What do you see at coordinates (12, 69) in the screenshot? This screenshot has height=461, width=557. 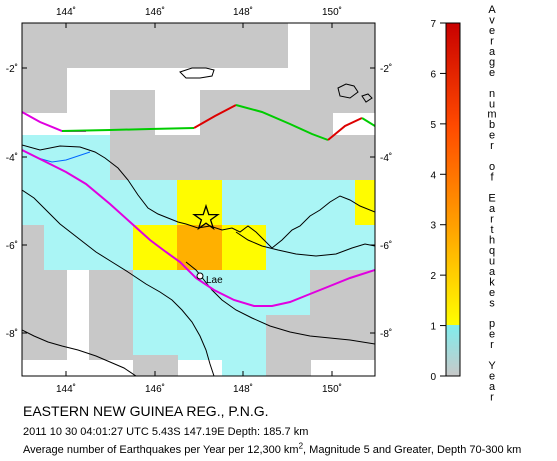 I see `lat-tick-label-left: -2˚` at bounding box center [12, 69].